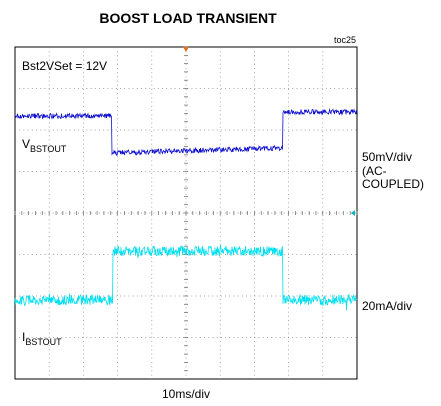 The width and height of the screenshot is (441, 406). Describe the element at coordinates (393, 184) in the screenshot. I see `scale-label: COUPLED)` at that location.